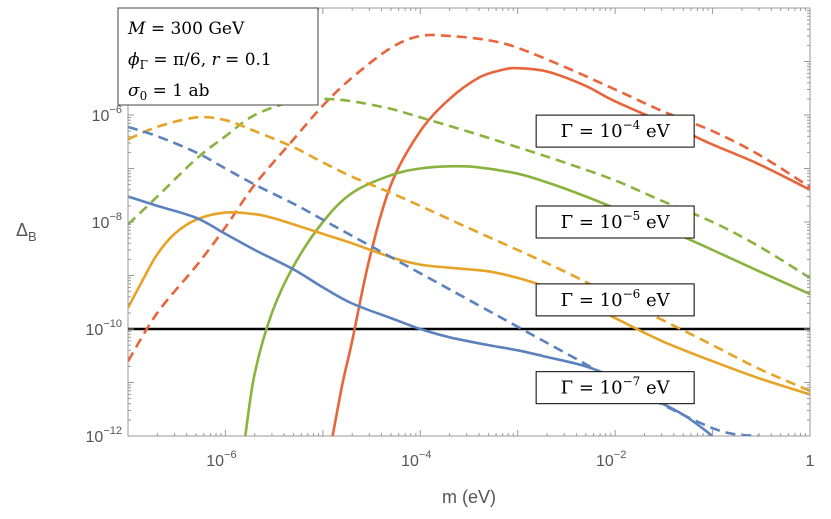  I want to click on x-tick-label: 10⁻⁶, so click(221, 459).